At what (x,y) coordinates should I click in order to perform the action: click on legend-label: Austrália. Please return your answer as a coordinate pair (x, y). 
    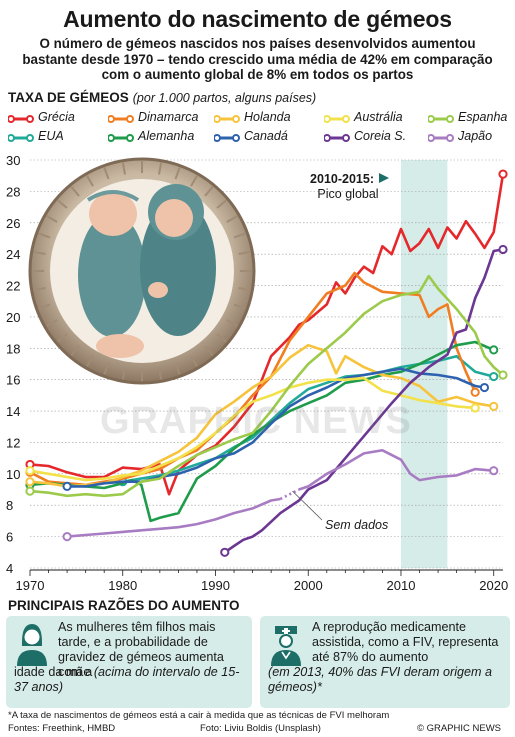
    Looking at the image, I should click on (378, 117).